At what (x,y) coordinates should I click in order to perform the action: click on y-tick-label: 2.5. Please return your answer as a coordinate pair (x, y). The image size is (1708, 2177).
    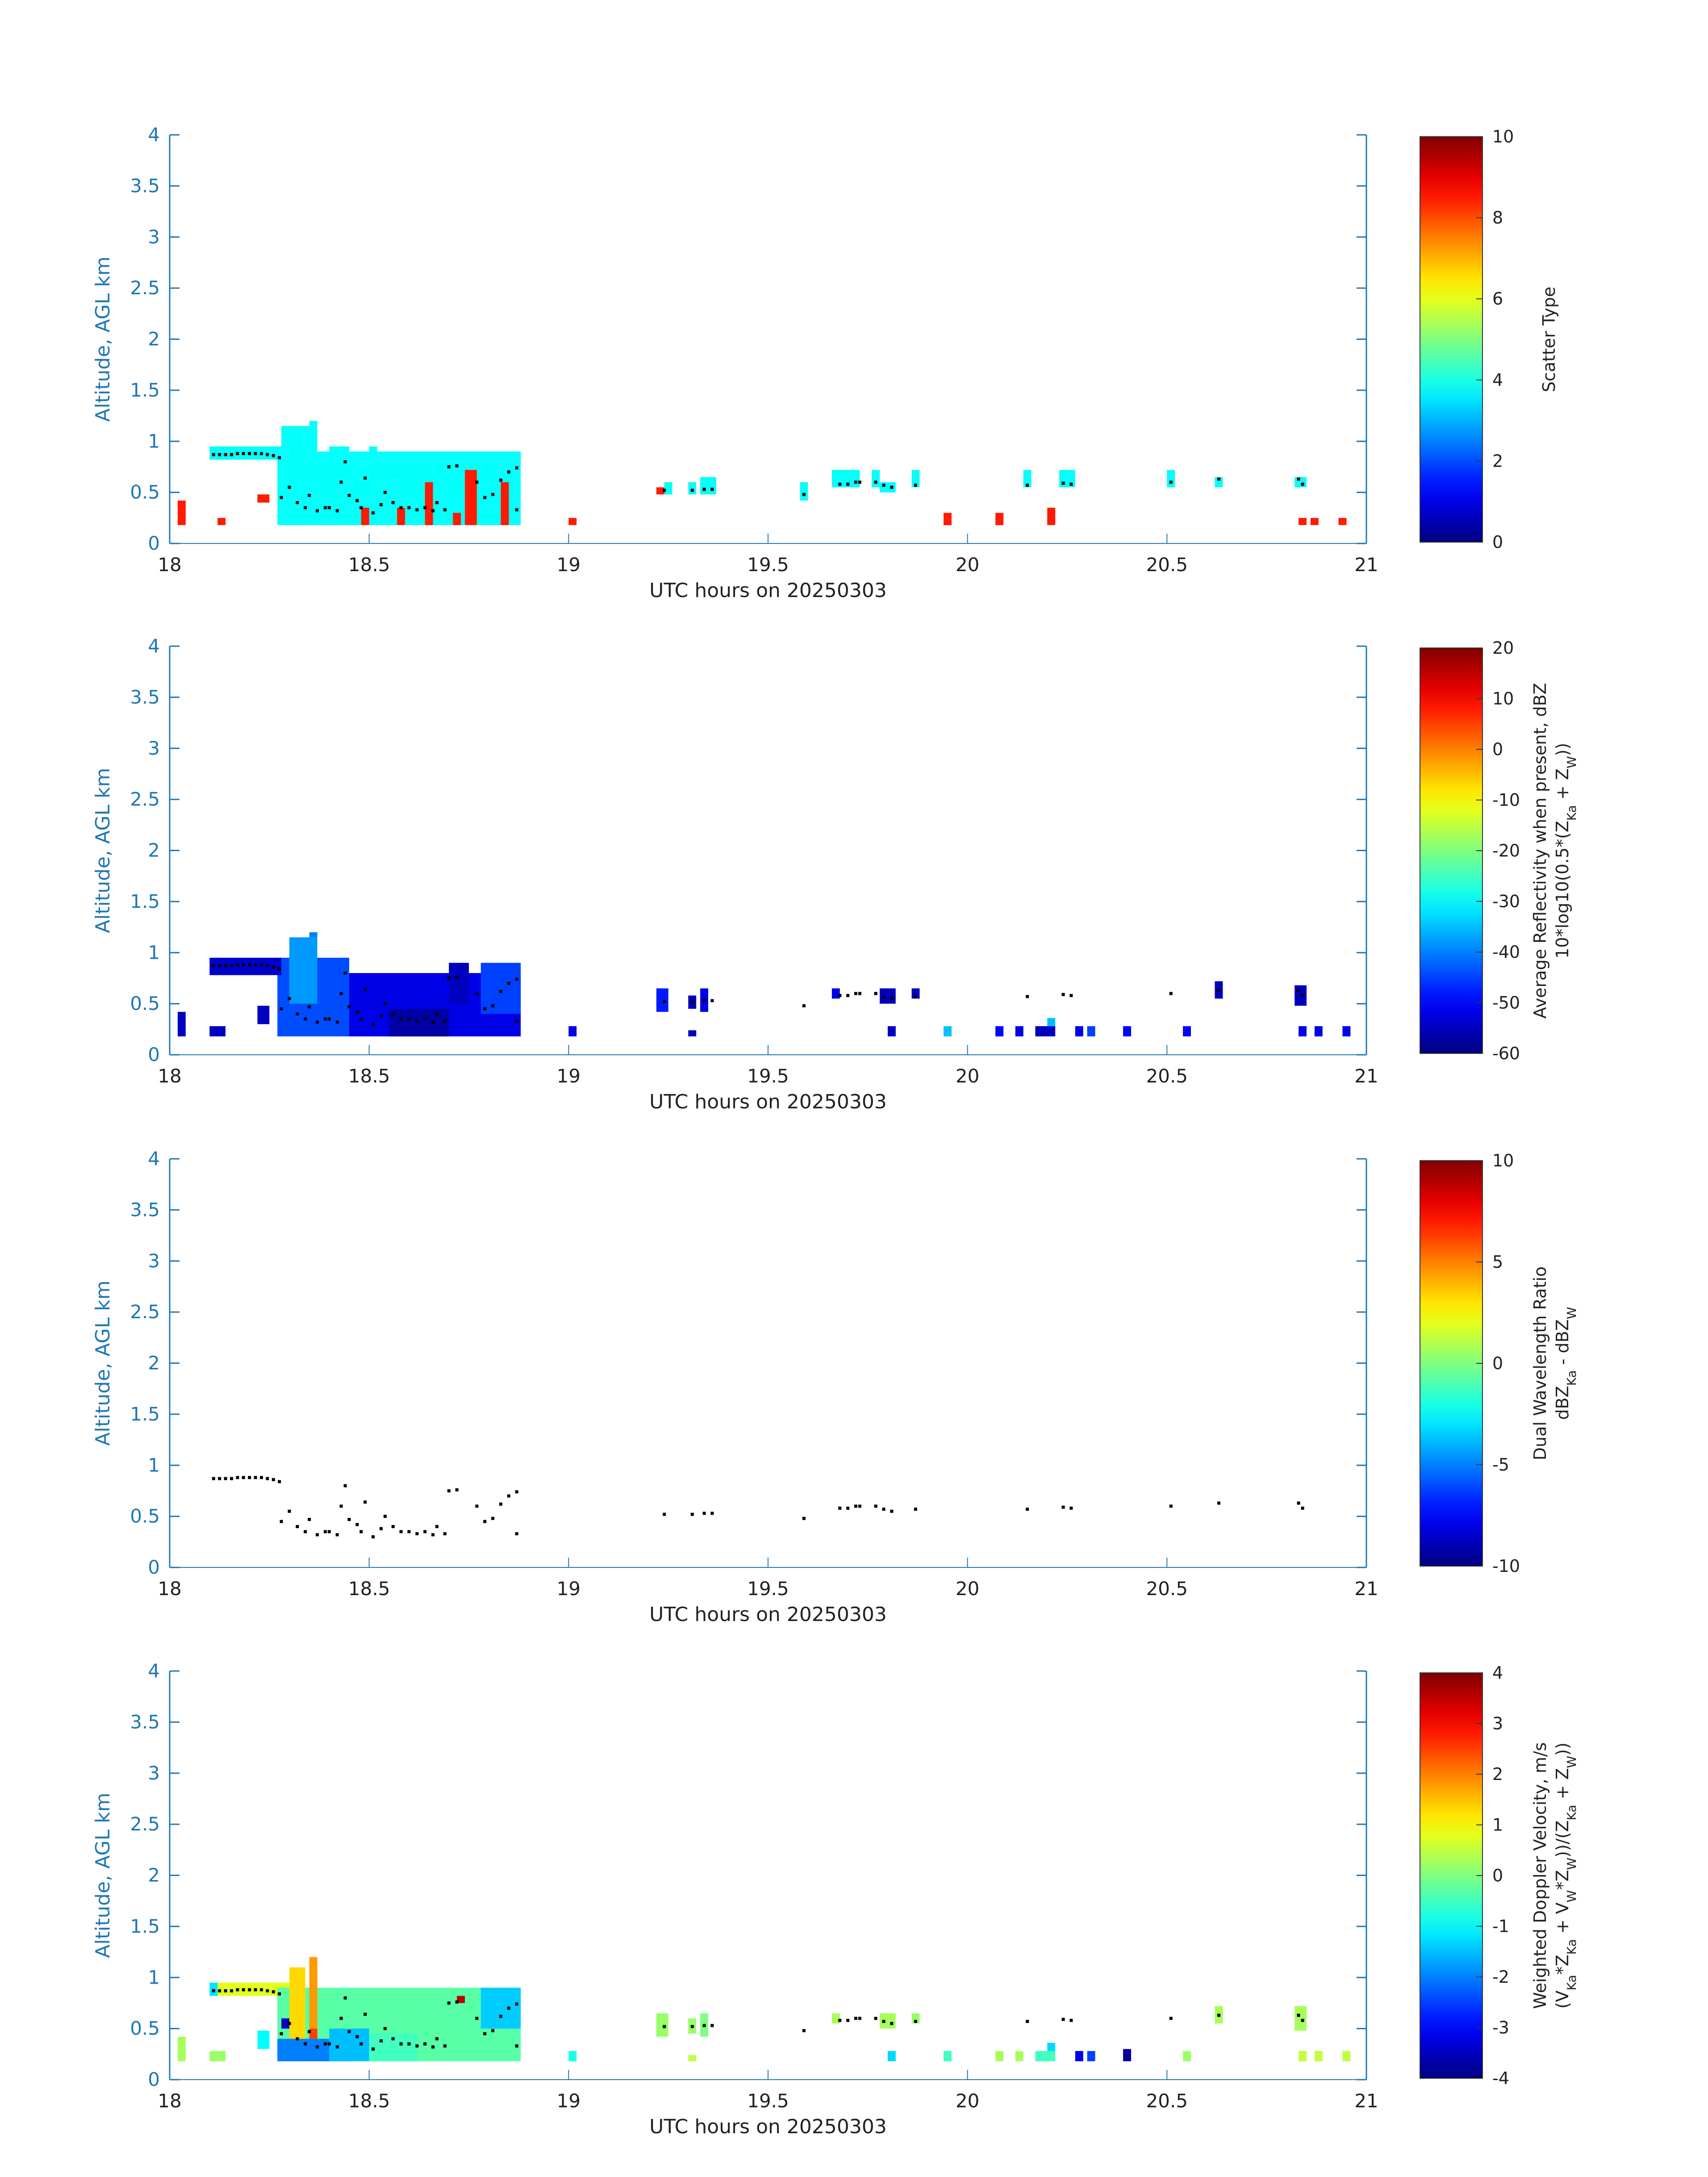
    Looking at the image, I should click on (145, 288).